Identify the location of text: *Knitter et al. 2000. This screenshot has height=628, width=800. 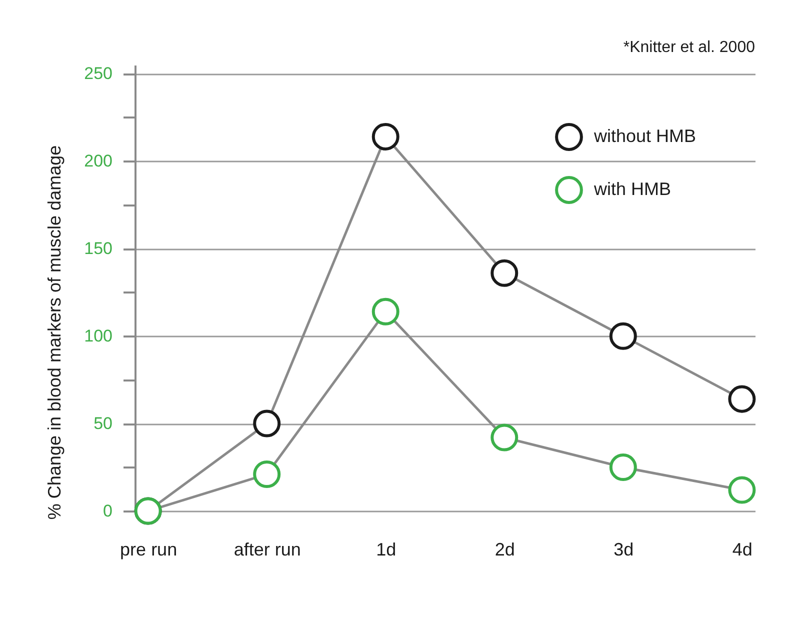
(689, 47).